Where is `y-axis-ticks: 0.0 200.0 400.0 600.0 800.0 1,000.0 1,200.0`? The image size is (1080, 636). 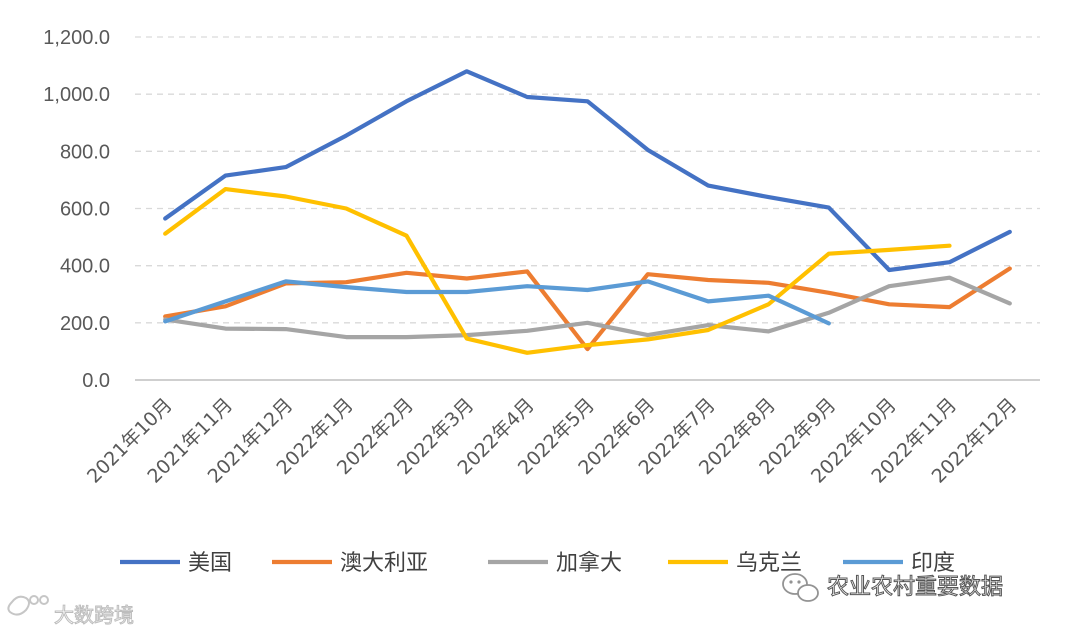 y-axis-ticks: 0.0 200.0 400.0 600.0 800.0 1,000.0 1,200.0 is located at coordinates (76, 209).